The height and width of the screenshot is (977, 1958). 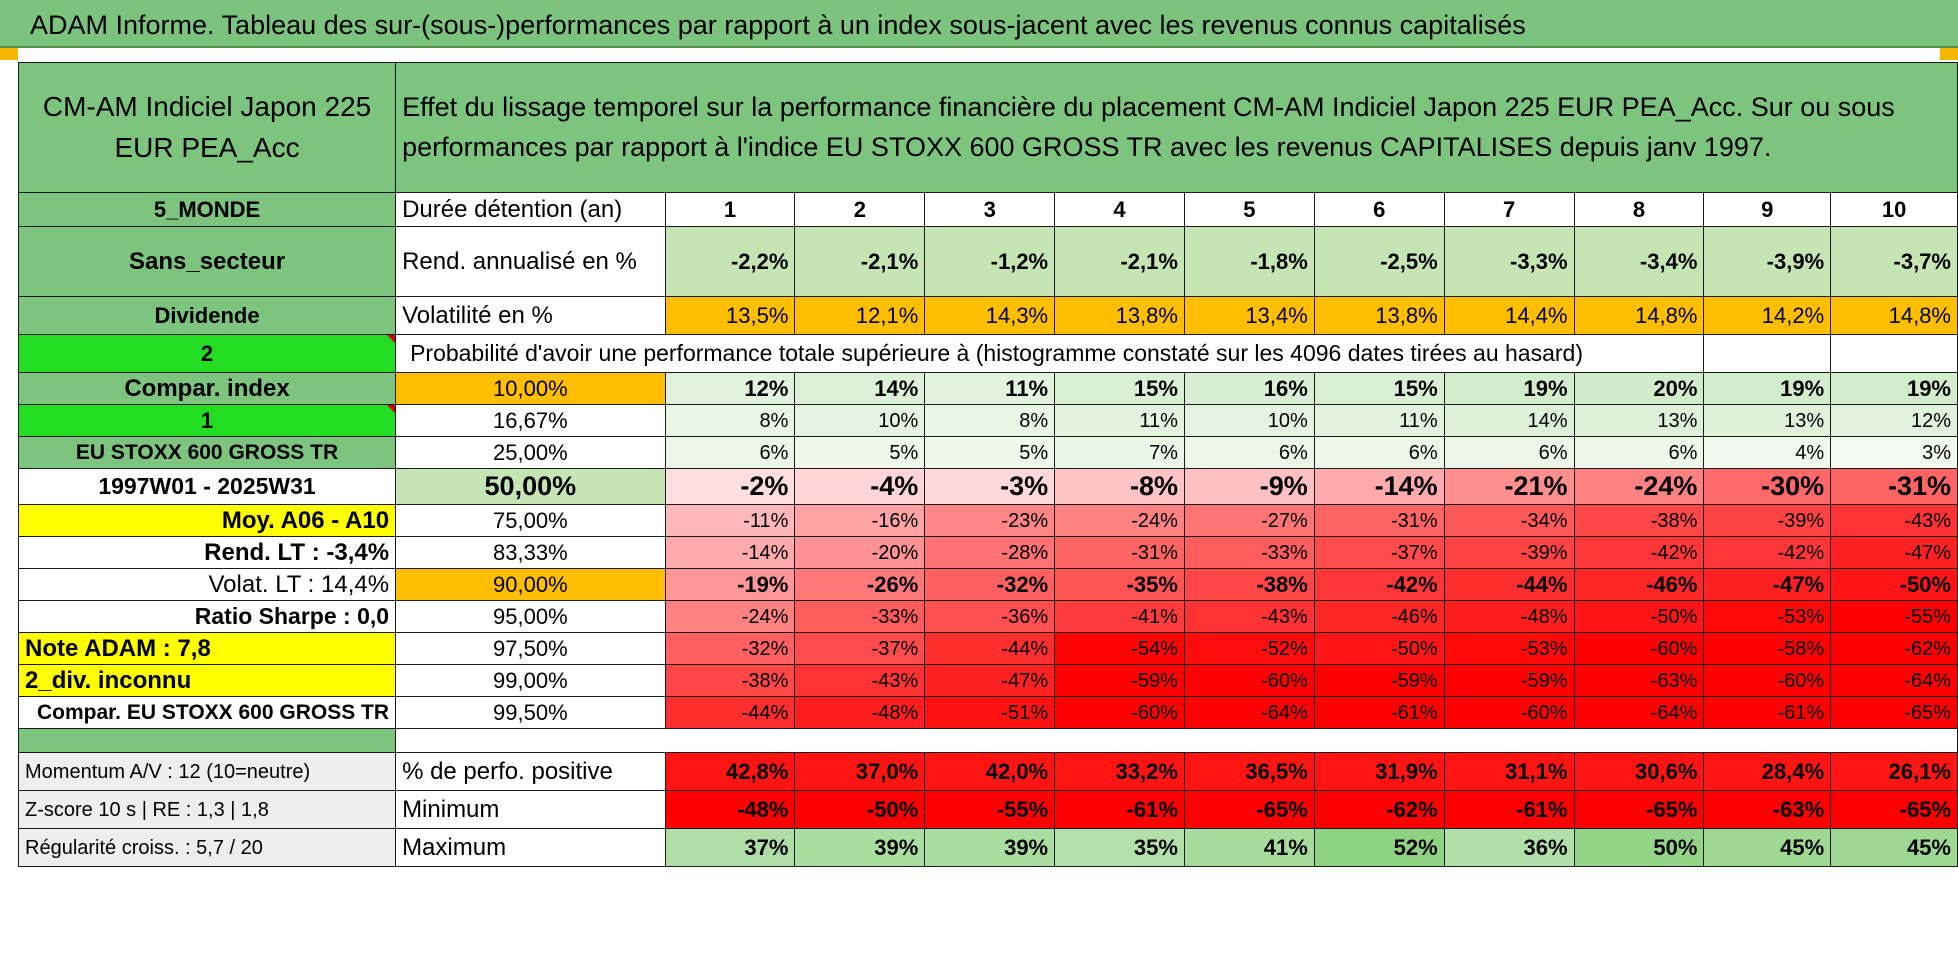 What do you see at coordinates (1767, 261) in the screenshot?
I see `rend-cell: -3,9%` at bounding box center [1767, 261].